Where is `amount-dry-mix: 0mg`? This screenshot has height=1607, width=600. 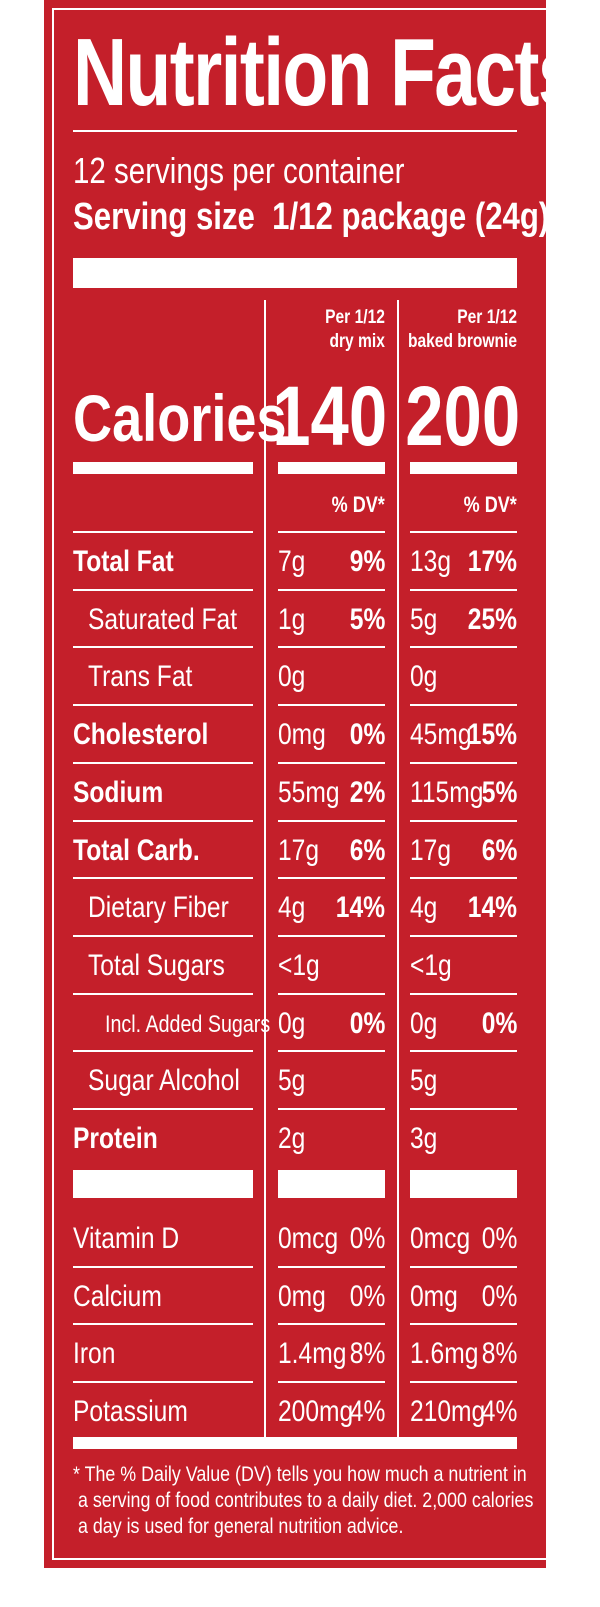
amount-dry-mix: 0mg is located at coordinates (307, 1297).